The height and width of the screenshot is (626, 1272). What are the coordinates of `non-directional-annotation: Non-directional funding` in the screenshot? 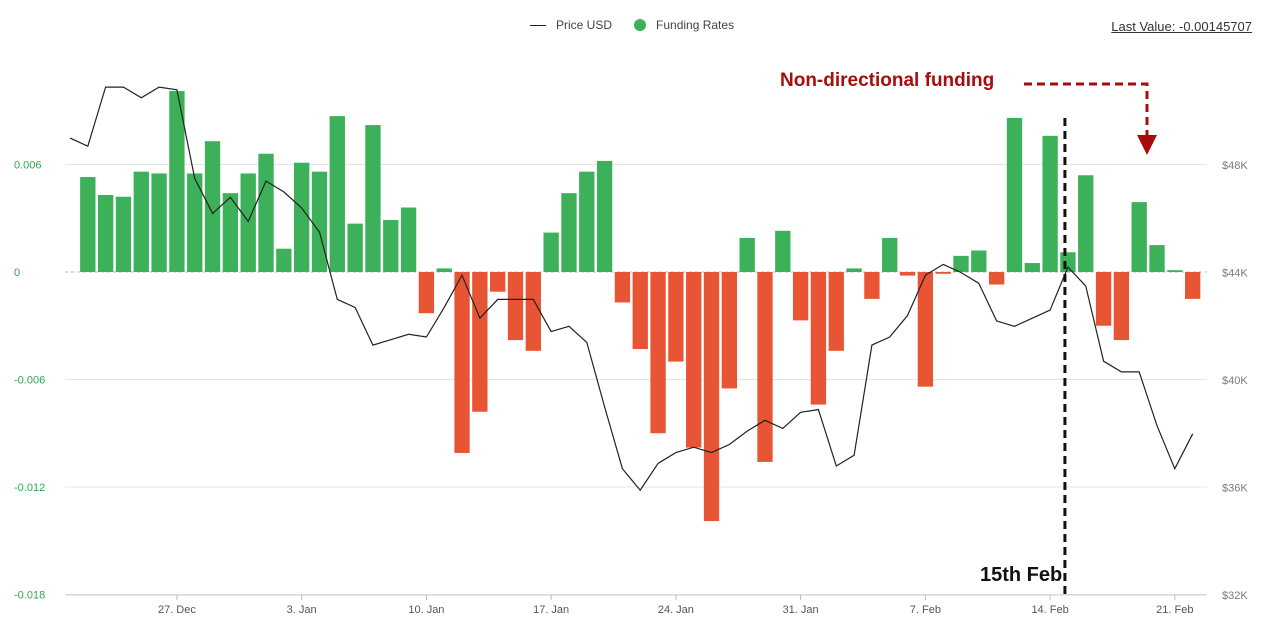 It's located at (887, 80).